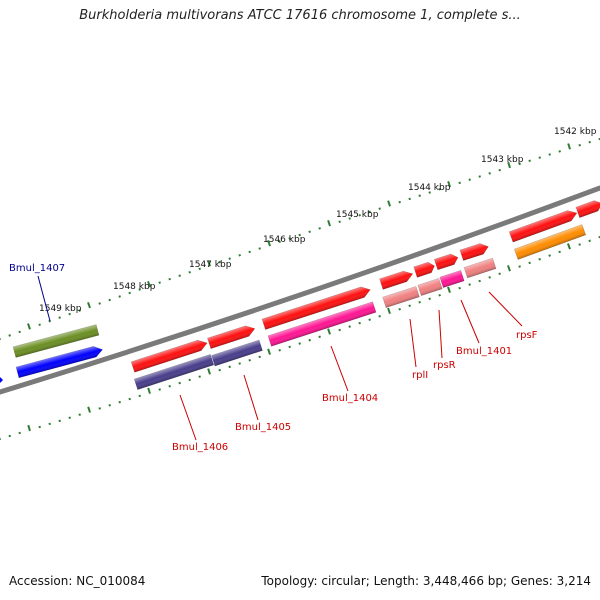 The image size is (600, 600). Describe the element at coordinates (350, 398) in the screenshot. I see `gene-label: Bmul_1404` at that location.